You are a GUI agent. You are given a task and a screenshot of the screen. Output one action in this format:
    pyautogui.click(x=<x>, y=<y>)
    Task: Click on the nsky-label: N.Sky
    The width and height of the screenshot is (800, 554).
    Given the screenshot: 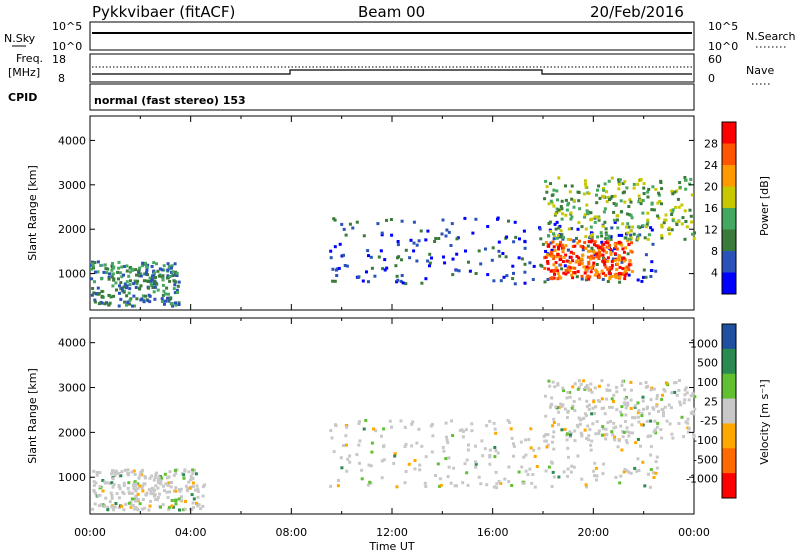 What is the action you would take?
    pyautogui.click(x=20, y=38)
    